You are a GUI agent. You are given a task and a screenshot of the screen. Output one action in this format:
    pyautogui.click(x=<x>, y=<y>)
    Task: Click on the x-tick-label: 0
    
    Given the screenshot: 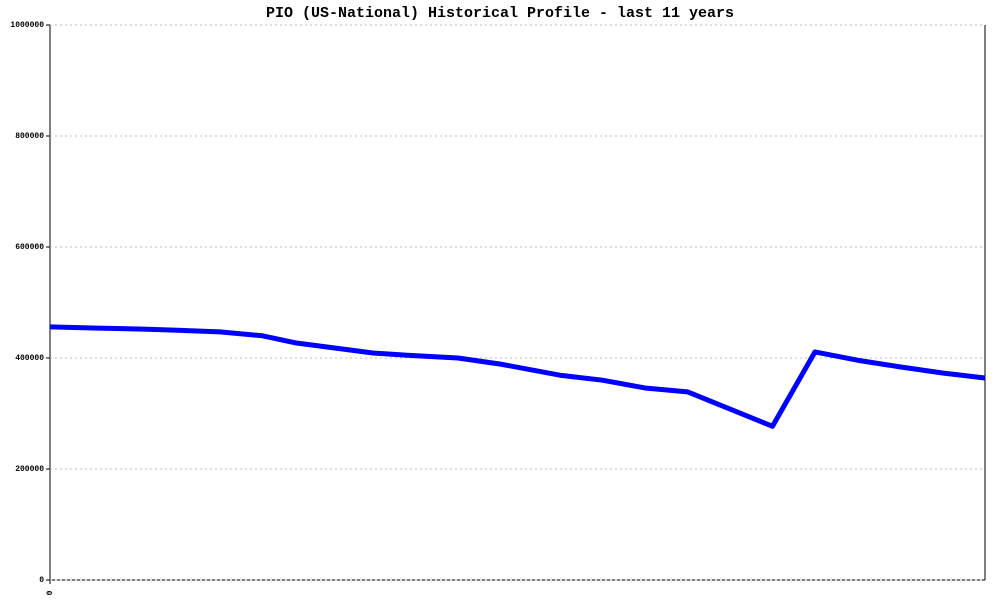 What is the action you would take?
    pyautogui.click(x=50, y=592)
    